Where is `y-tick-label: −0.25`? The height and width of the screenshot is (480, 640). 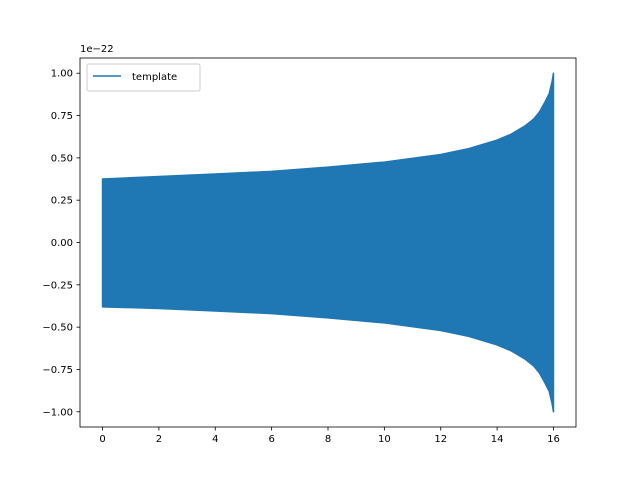 y-tick-label: −0.25 is located at coordinates (57, 285).